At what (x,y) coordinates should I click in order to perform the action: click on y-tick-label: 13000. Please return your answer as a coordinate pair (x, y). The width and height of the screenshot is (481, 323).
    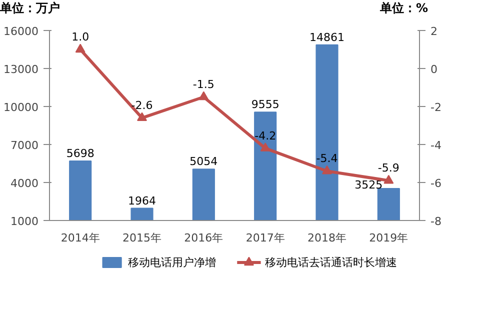
    Looking at the image, I should click on (21, 69).